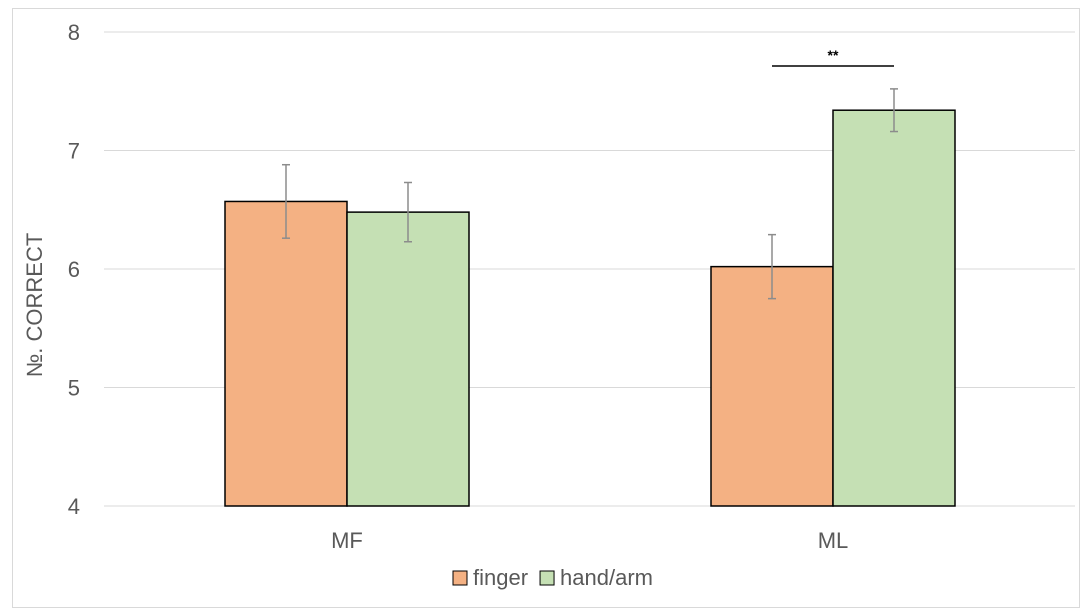 The height and width of the screenshot is (610, 1082). I want to click on legend-label: finger, so click(500, 577).